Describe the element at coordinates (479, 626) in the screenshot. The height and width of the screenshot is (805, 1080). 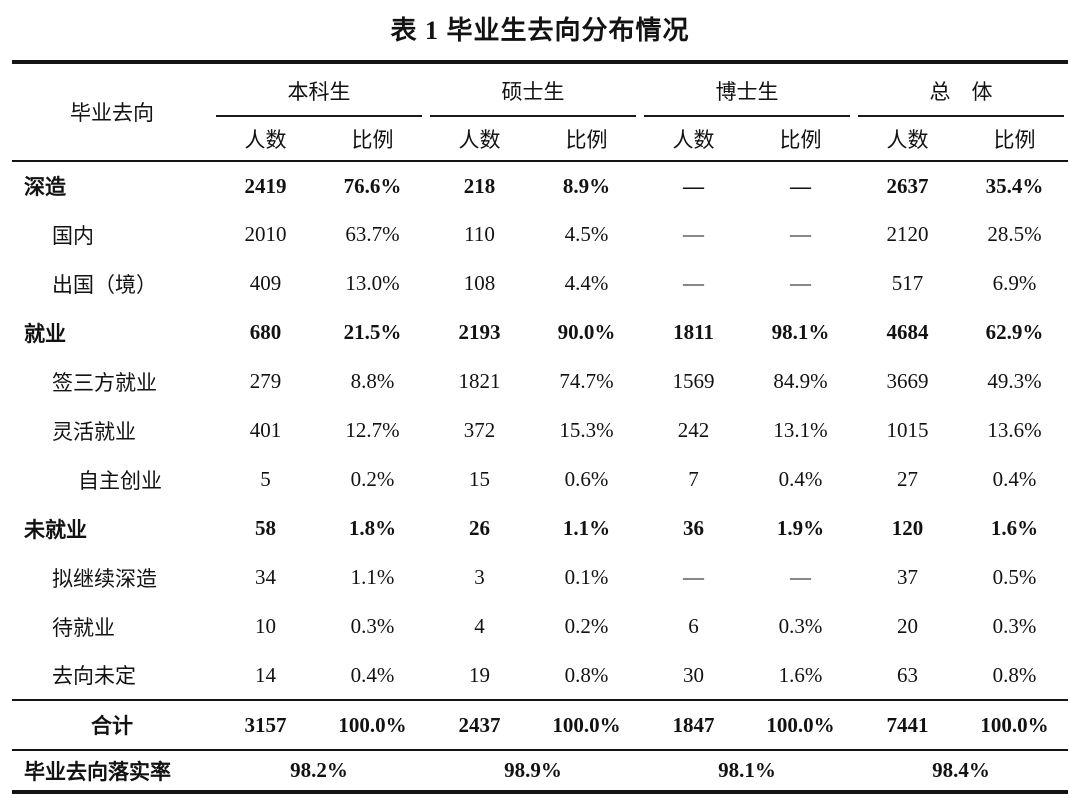
I see `cell-value: 4` at that location.